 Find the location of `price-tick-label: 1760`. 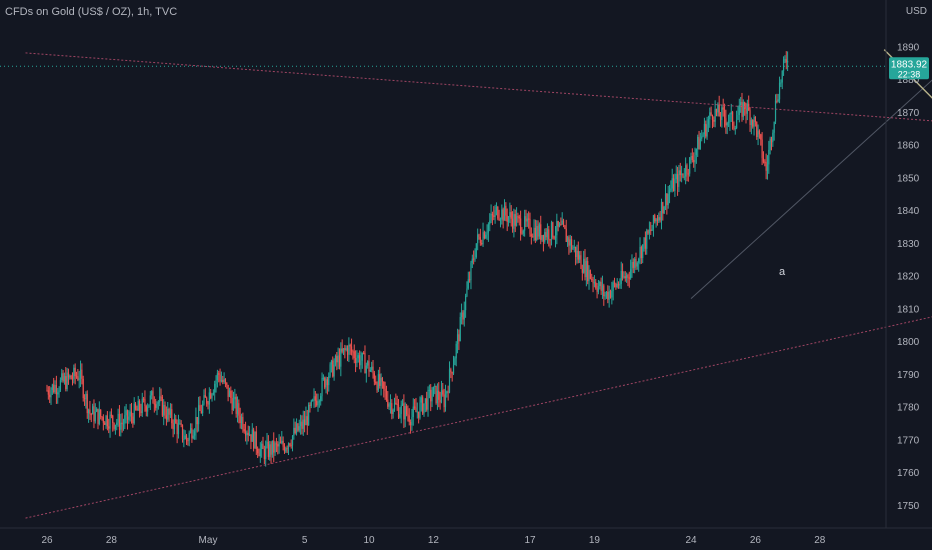

price-tick-label: 1760 is located at coordinates (908, 473).